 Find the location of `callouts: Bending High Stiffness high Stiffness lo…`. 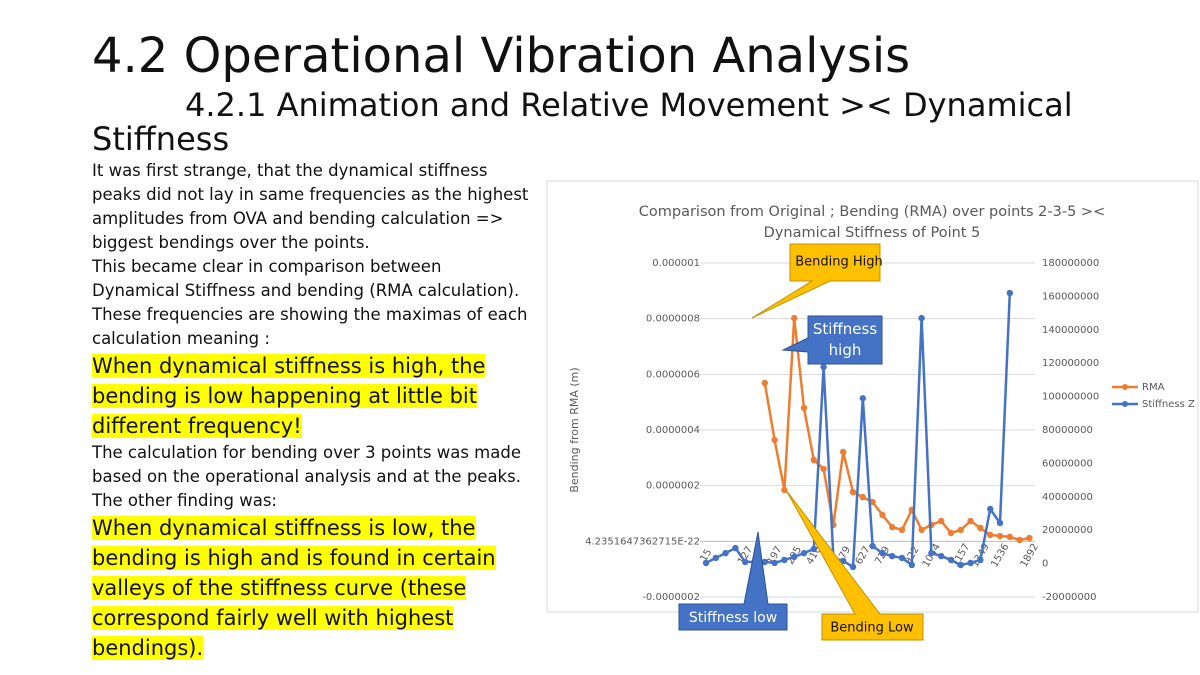

callouts: Bending High Stiffness high Stiffness lo… is located at coordinates (801, 442).